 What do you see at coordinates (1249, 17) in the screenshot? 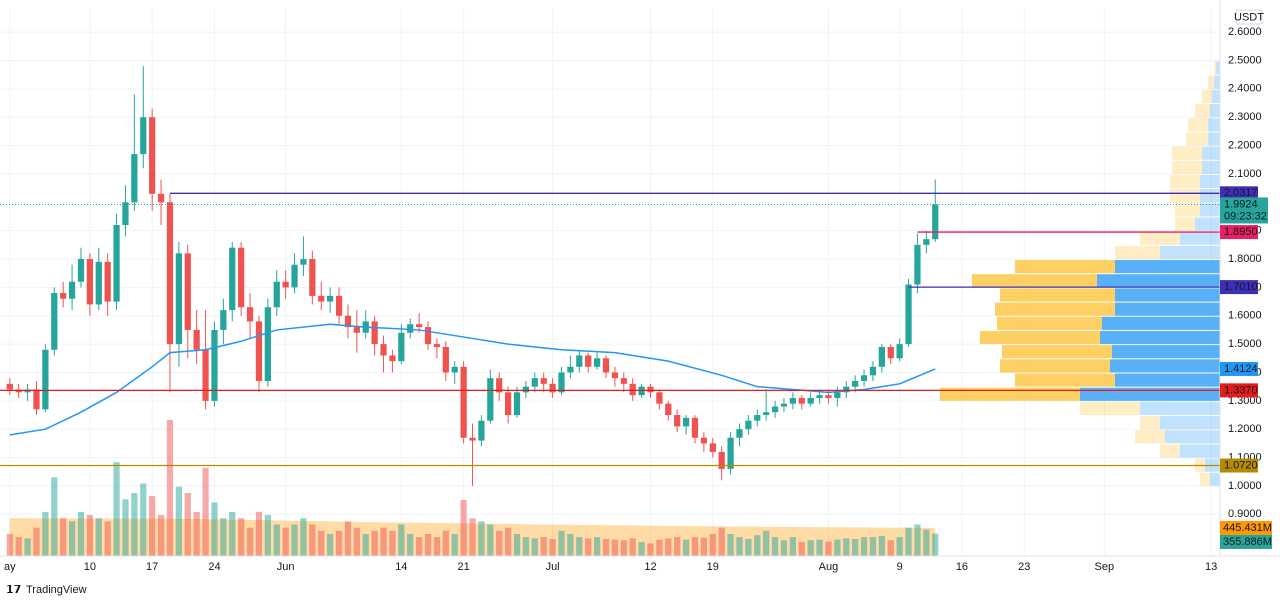
I see `currency: USDT` at bounding box center [1249, 17].